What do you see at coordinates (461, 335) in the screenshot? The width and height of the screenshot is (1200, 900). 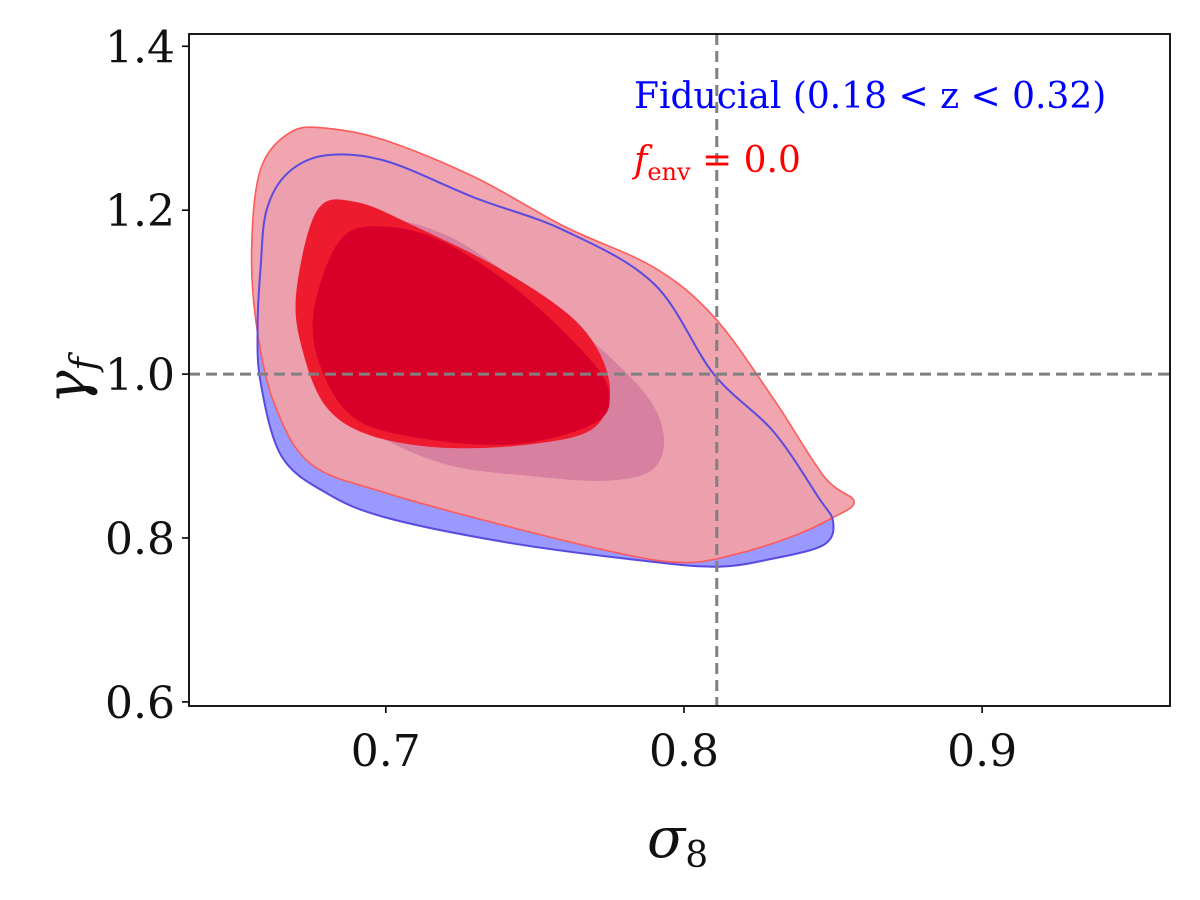 I see `overlap-68-core` at bounding box center [461, 335].